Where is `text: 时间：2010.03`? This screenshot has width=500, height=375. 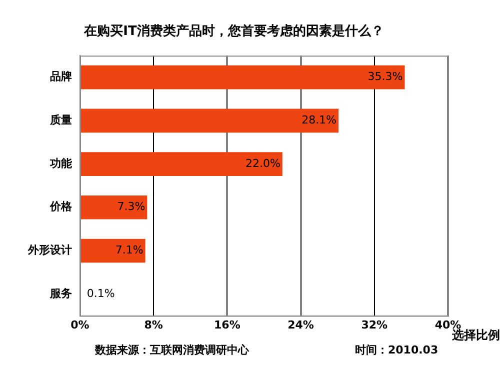 text: 时间：2010.03 is located at coordinates (396, 349).